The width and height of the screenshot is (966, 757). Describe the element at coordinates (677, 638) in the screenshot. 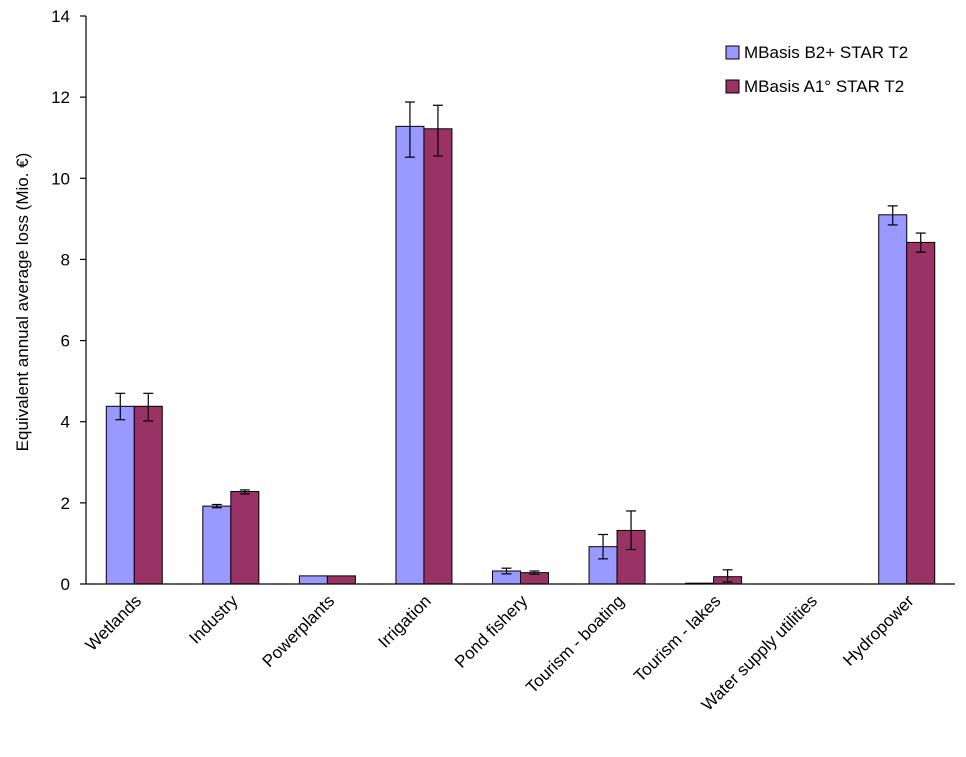

I see `x-category-label: Tourism - lakes` at that location.